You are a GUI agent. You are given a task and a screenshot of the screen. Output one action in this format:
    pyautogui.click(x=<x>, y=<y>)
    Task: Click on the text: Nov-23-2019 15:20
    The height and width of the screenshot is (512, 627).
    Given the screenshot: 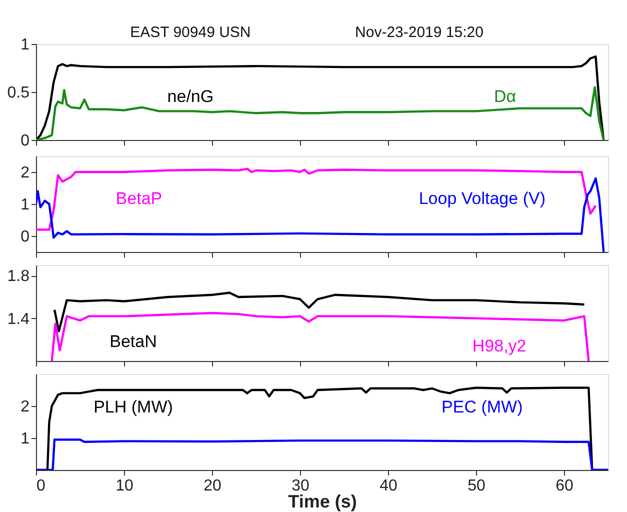 What is the action you would take?
    pyautogui.click(x=419, y=32)
    